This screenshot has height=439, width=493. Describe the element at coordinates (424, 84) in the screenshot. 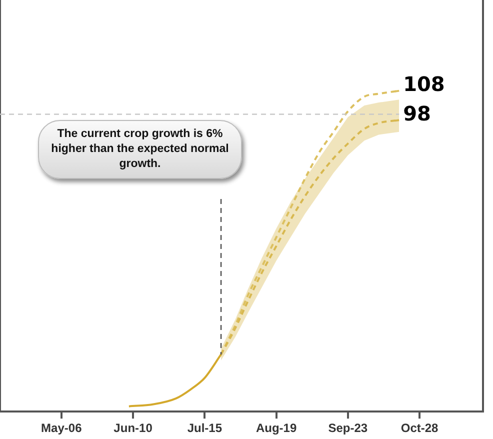

I see `data-label: 108` at that location.